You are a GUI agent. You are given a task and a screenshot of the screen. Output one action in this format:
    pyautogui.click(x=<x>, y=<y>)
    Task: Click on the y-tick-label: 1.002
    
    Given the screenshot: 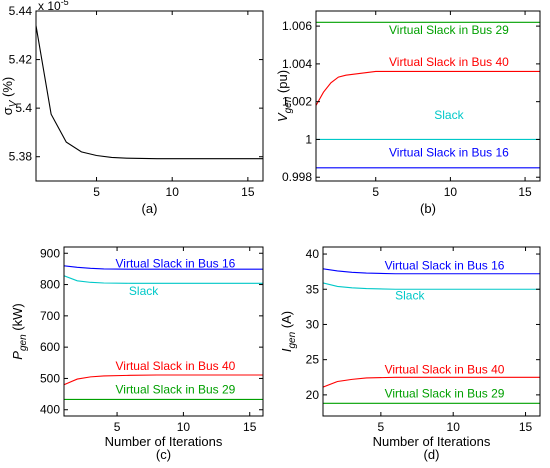 What is the action you would take?
    pyautogui.click(x=297, y=102)
    